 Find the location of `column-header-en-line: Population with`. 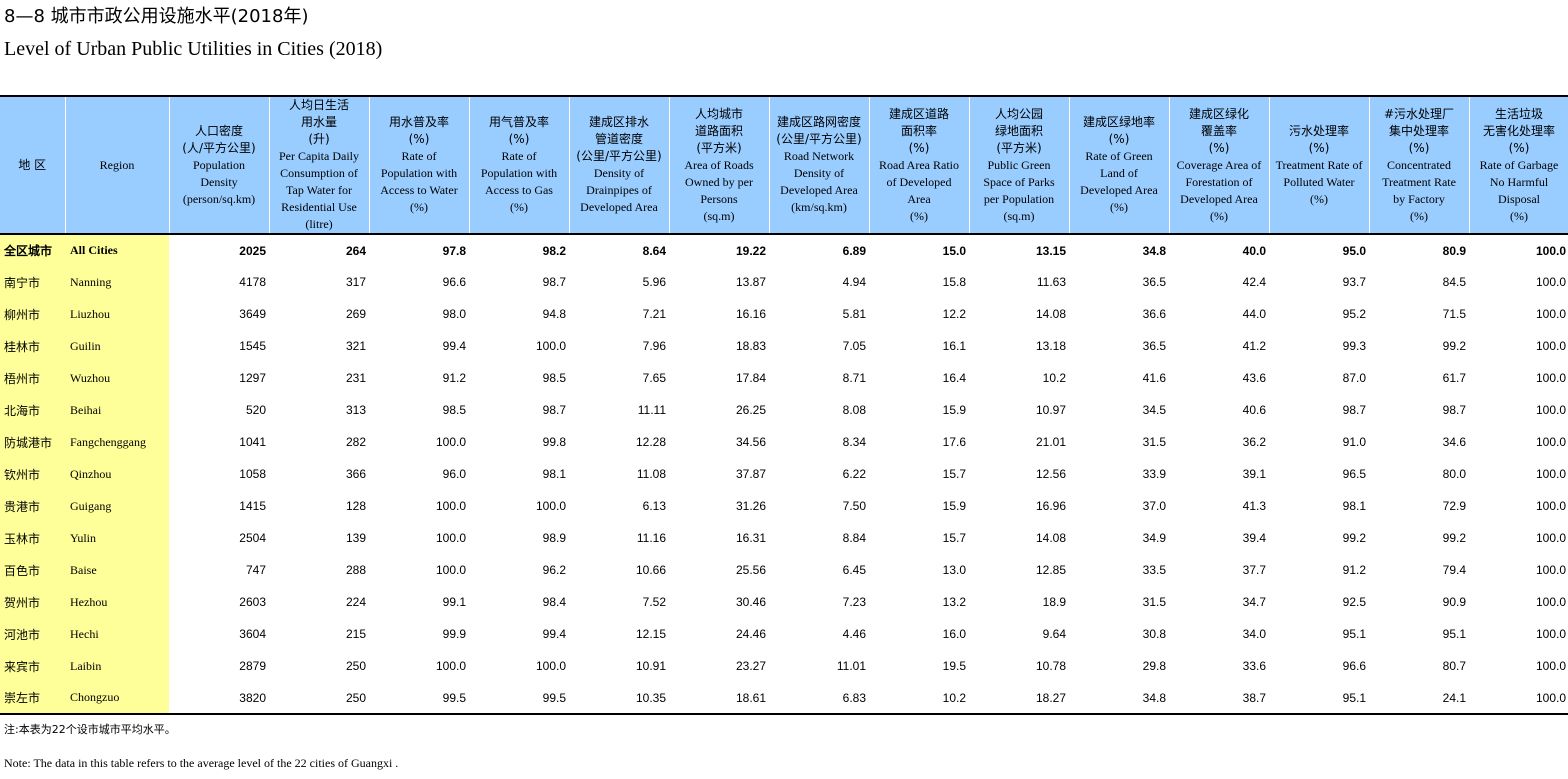

column-header-en-line: Population with is located at coordinates (519, 173).